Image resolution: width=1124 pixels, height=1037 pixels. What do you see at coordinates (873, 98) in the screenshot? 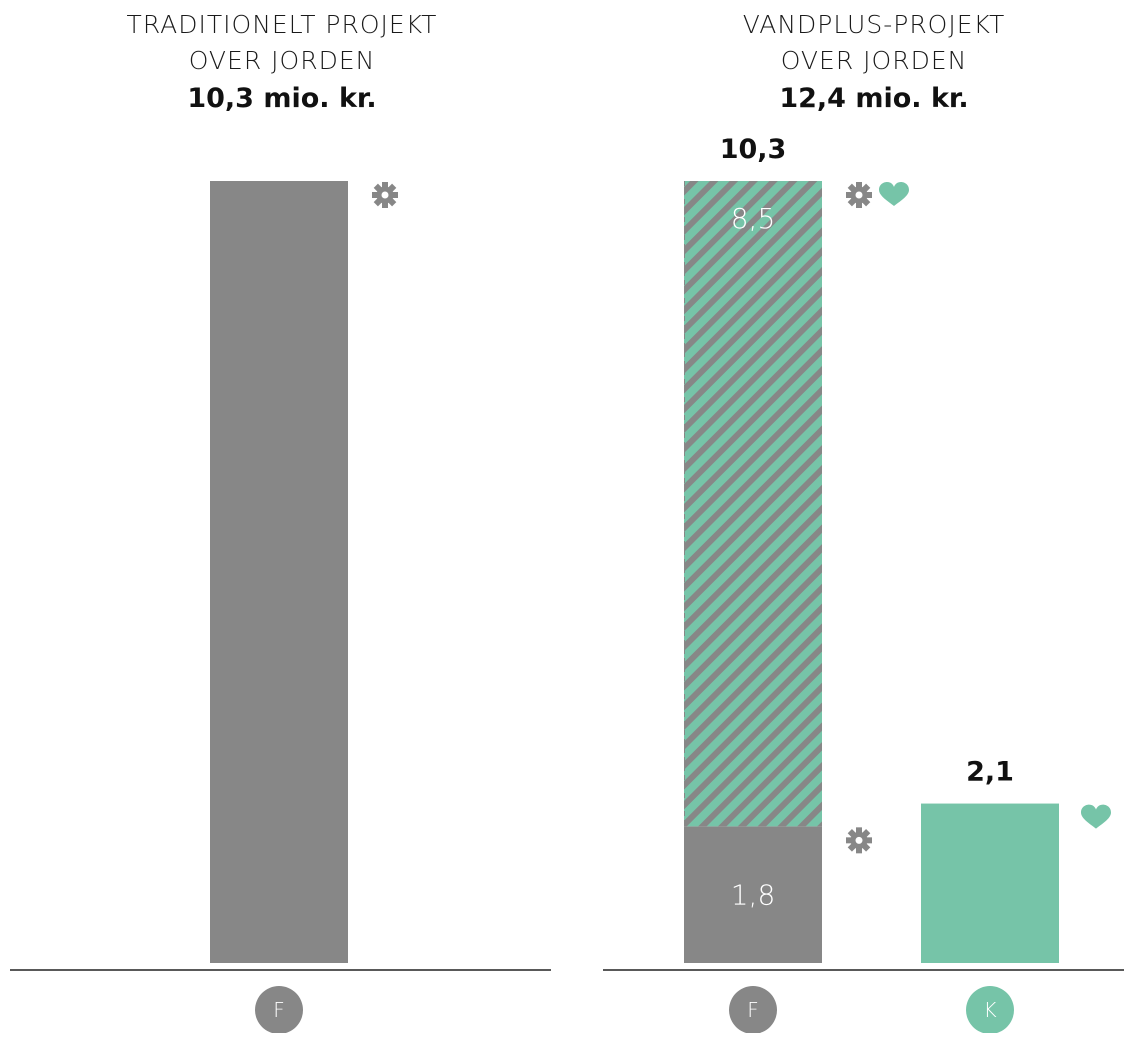
I see `chart-total: 12,4 mio. kr.` at bounding box center [873, 98].